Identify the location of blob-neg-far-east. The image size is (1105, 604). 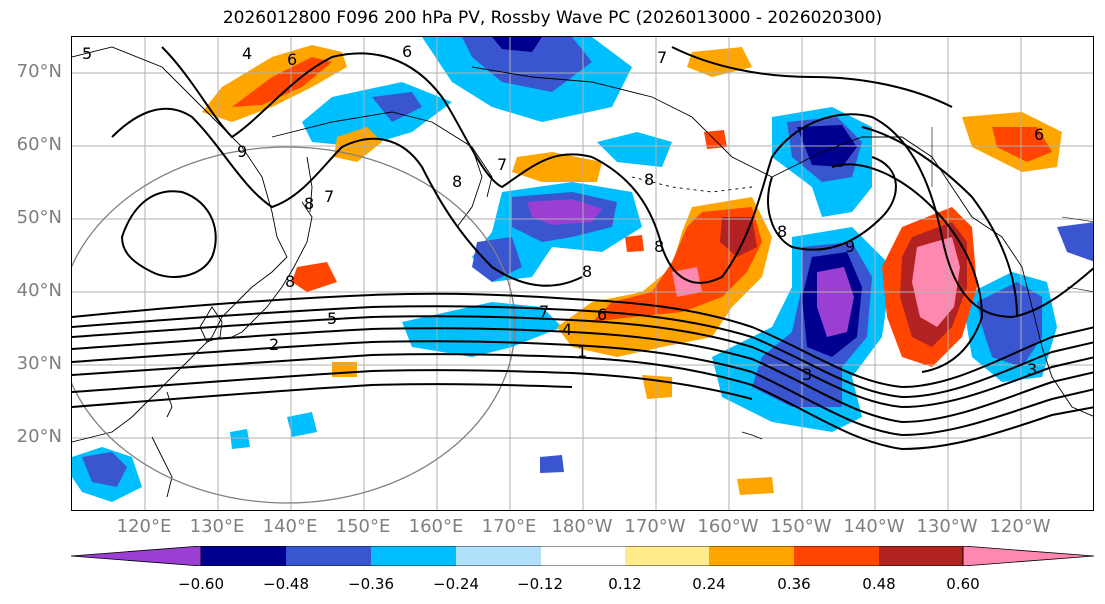
(1075, 242).